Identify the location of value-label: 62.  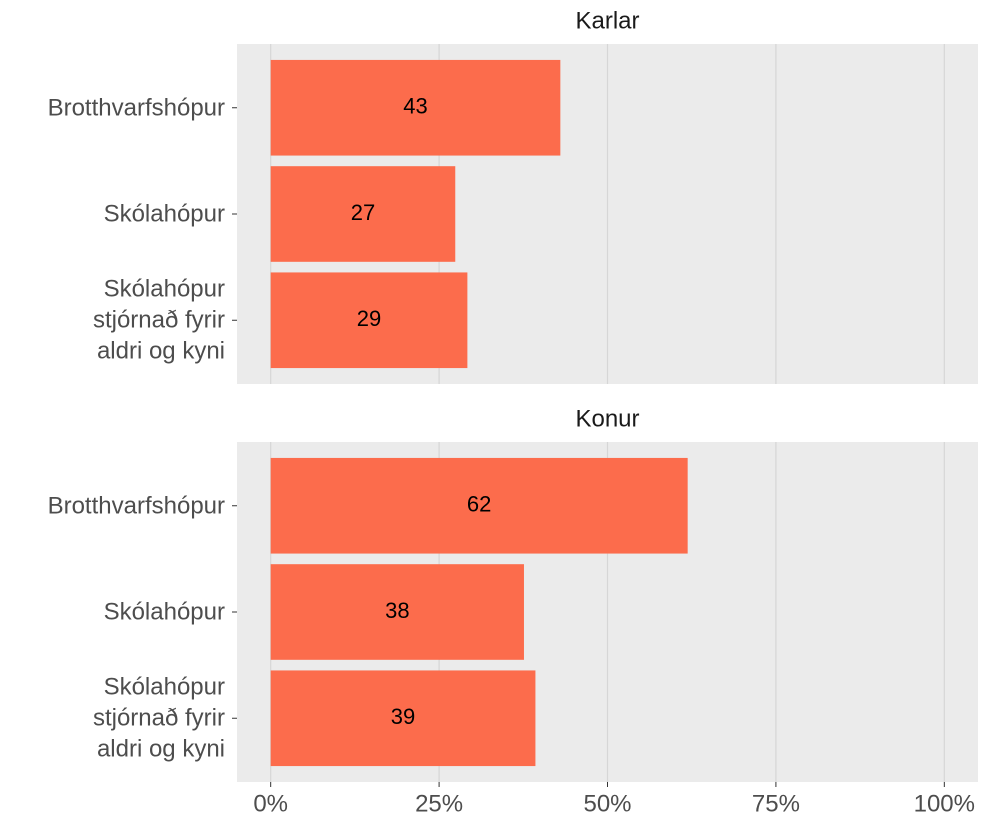
(479, 504).